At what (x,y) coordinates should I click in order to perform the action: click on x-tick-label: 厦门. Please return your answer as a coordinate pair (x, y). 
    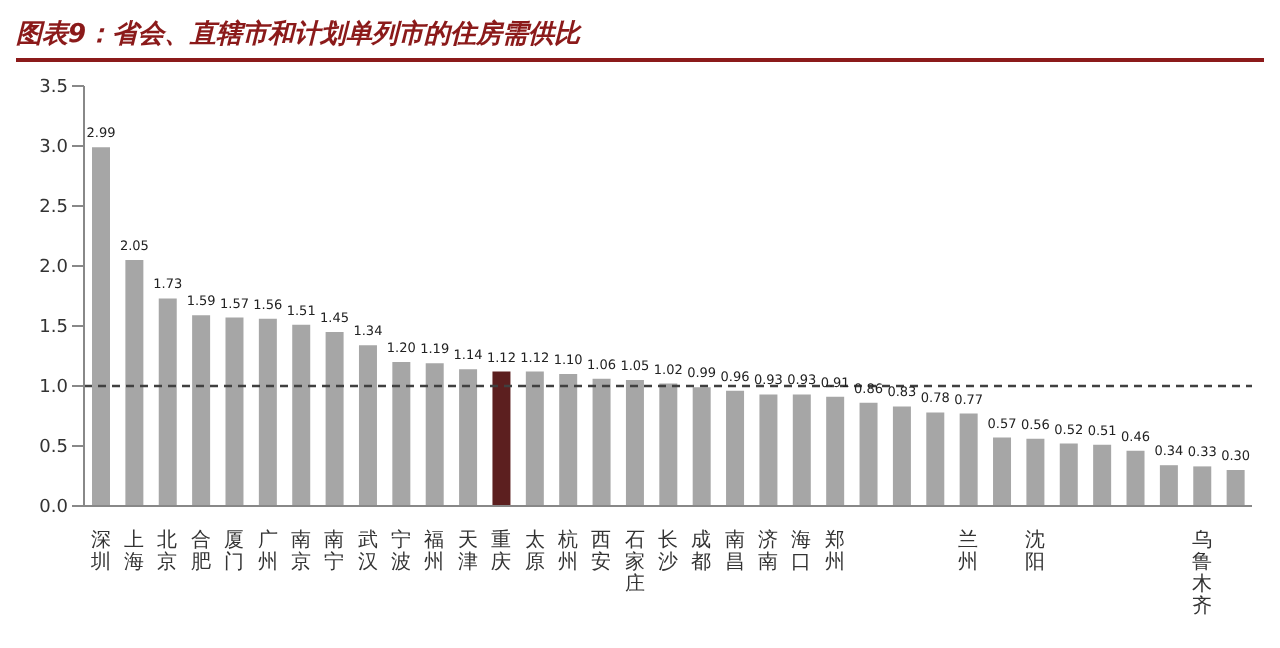
    Looking at the image, I should click on (234, 552).